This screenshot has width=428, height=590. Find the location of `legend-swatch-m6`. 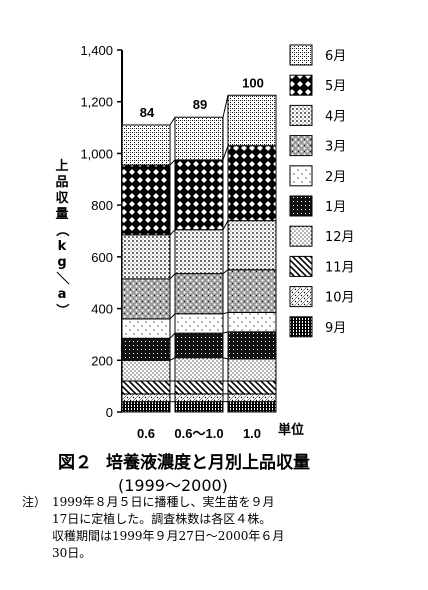

legend-swatch-m6 is located at coordinates (301, 55).